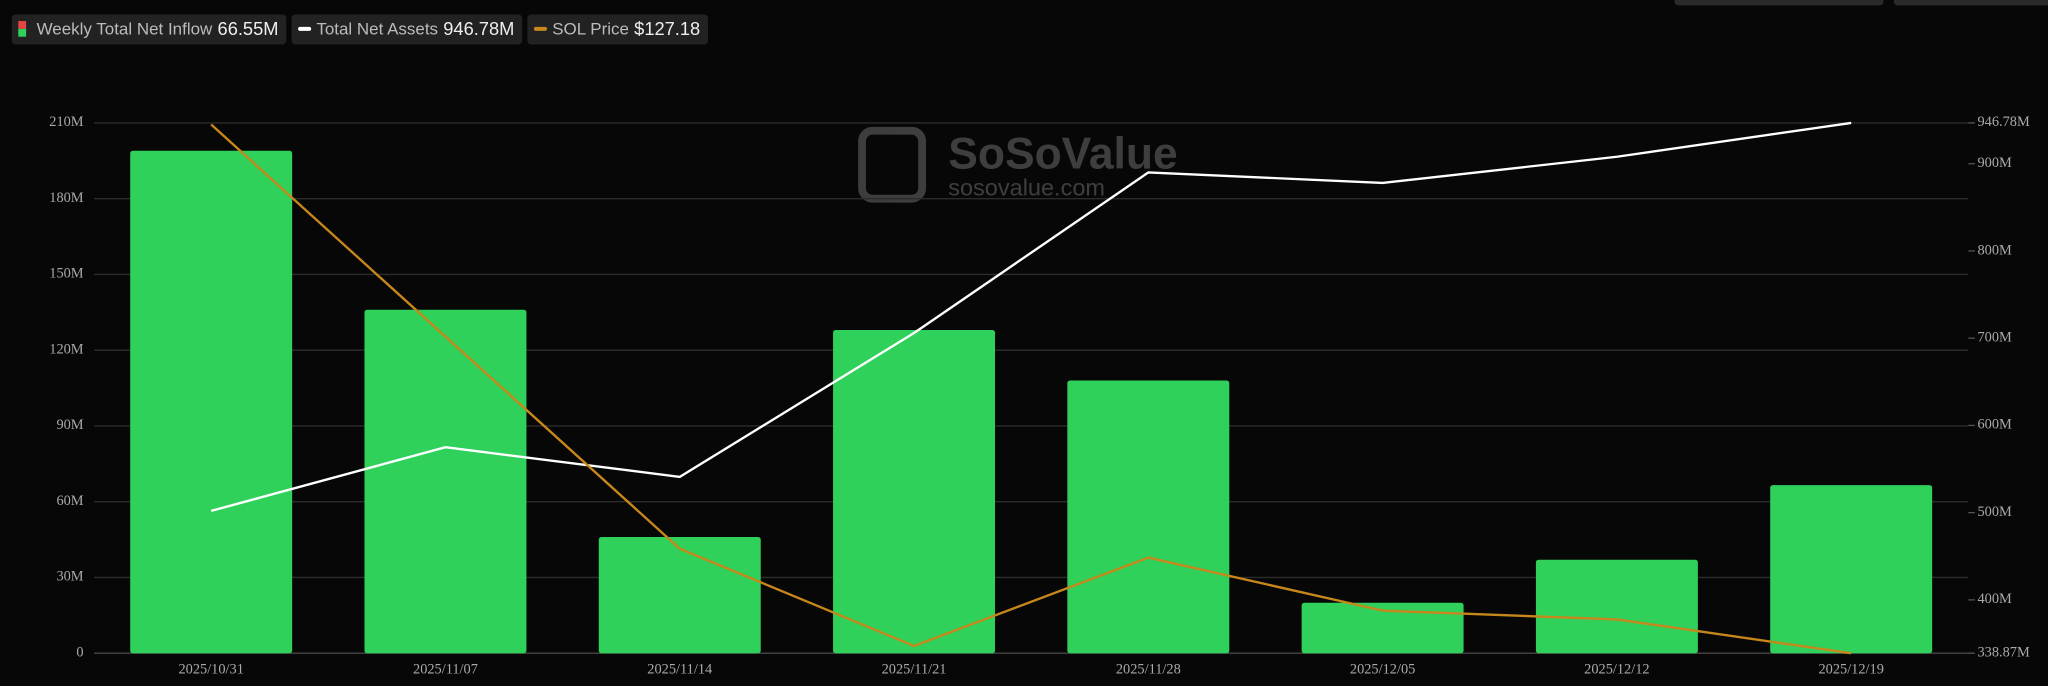  I want to click on watermark-site: sosovalue.com, so click(1026, 188).